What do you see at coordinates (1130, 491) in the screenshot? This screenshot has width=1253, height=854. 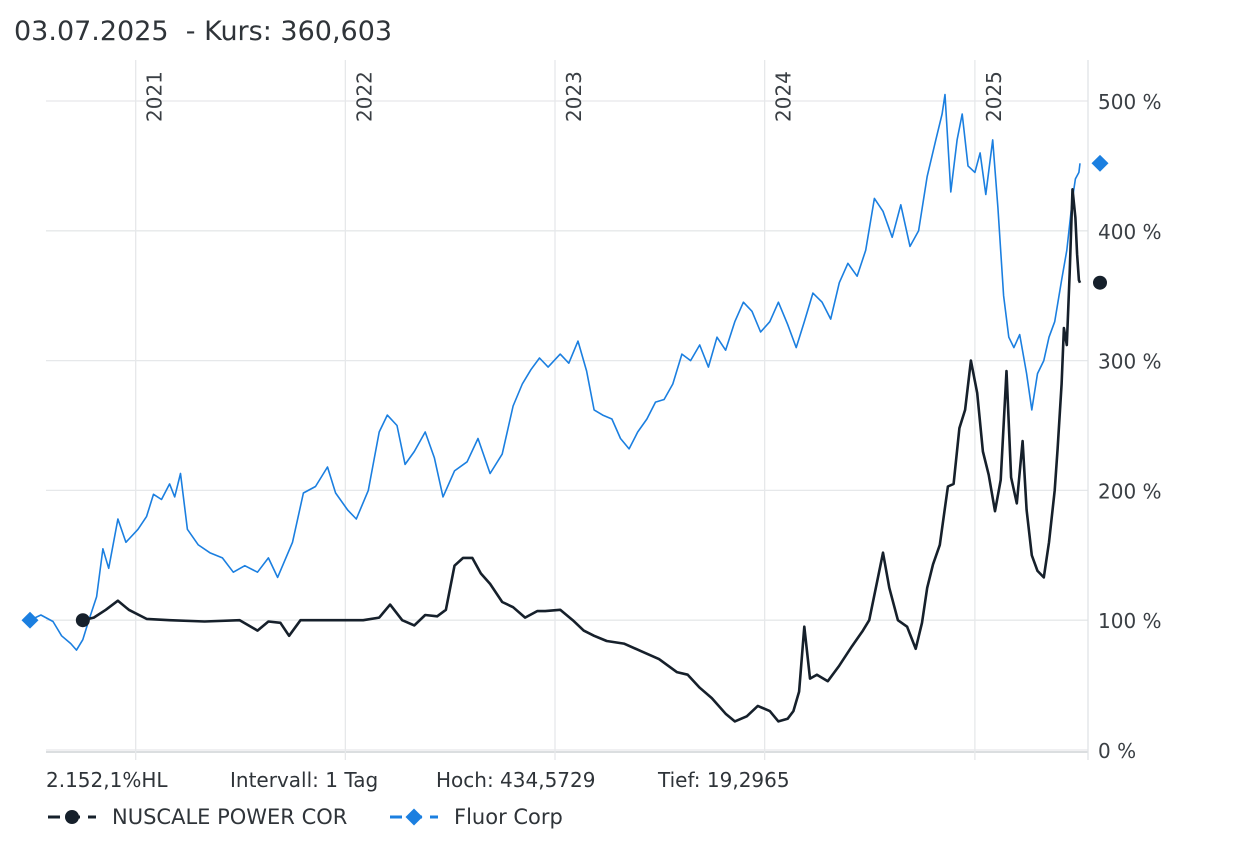 I see `y-tick-label: 200 %` at bounding box center [1130, 491].